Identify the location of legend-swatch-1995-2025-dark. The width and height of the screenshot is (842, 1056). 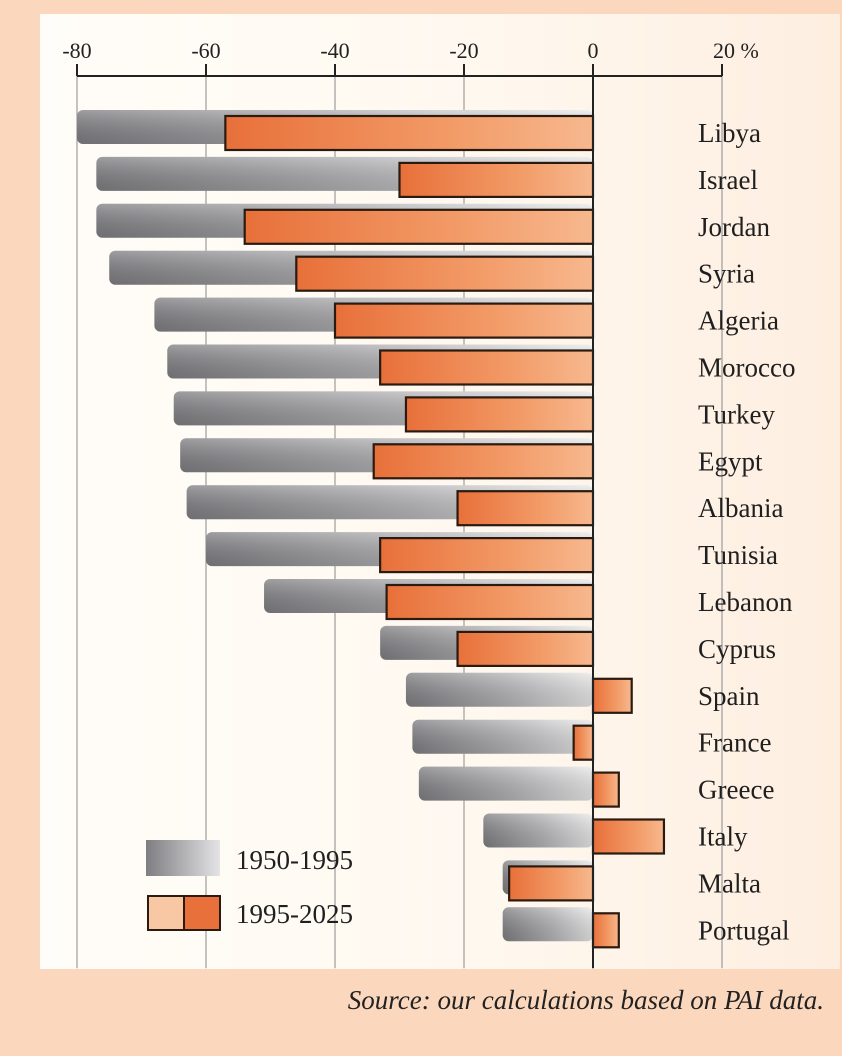
(202, 913).